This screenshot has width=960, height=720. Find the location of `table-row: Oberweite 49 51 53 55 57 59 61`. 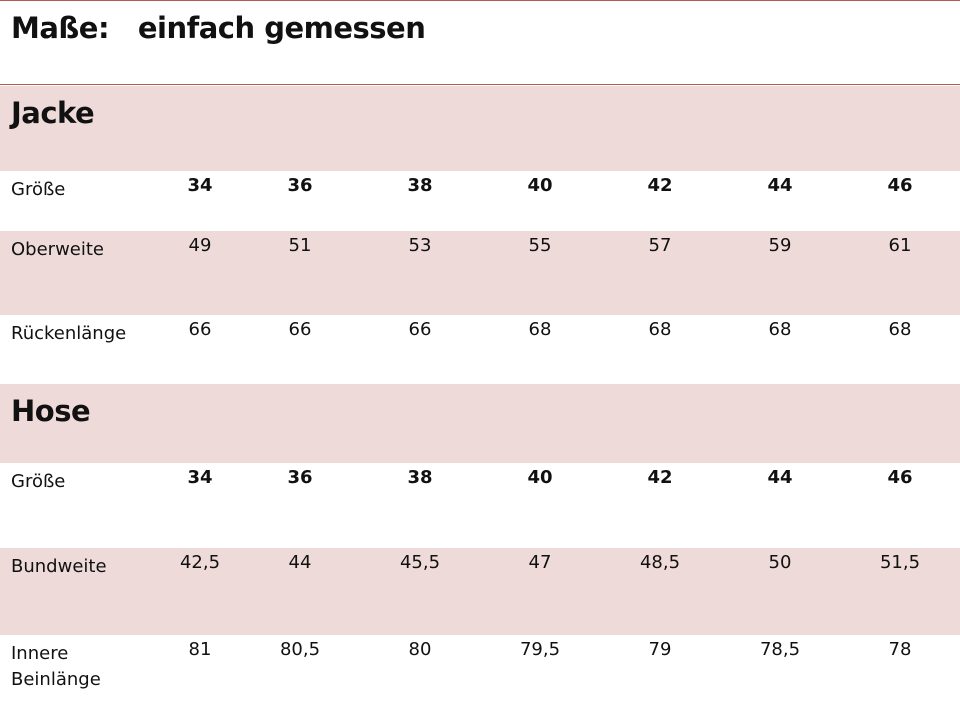

table-row: Oberweite 49 51 53 55 57 59 61 is located at coordinates (480, 273).